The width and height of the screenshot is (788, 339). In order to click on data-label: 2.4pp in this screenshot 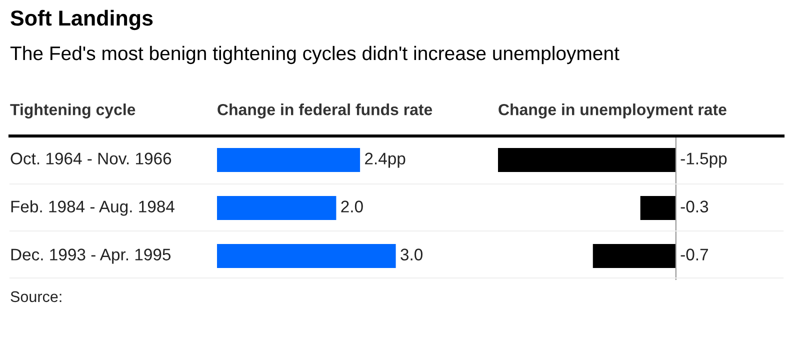, I will do `click(385, 160)`.